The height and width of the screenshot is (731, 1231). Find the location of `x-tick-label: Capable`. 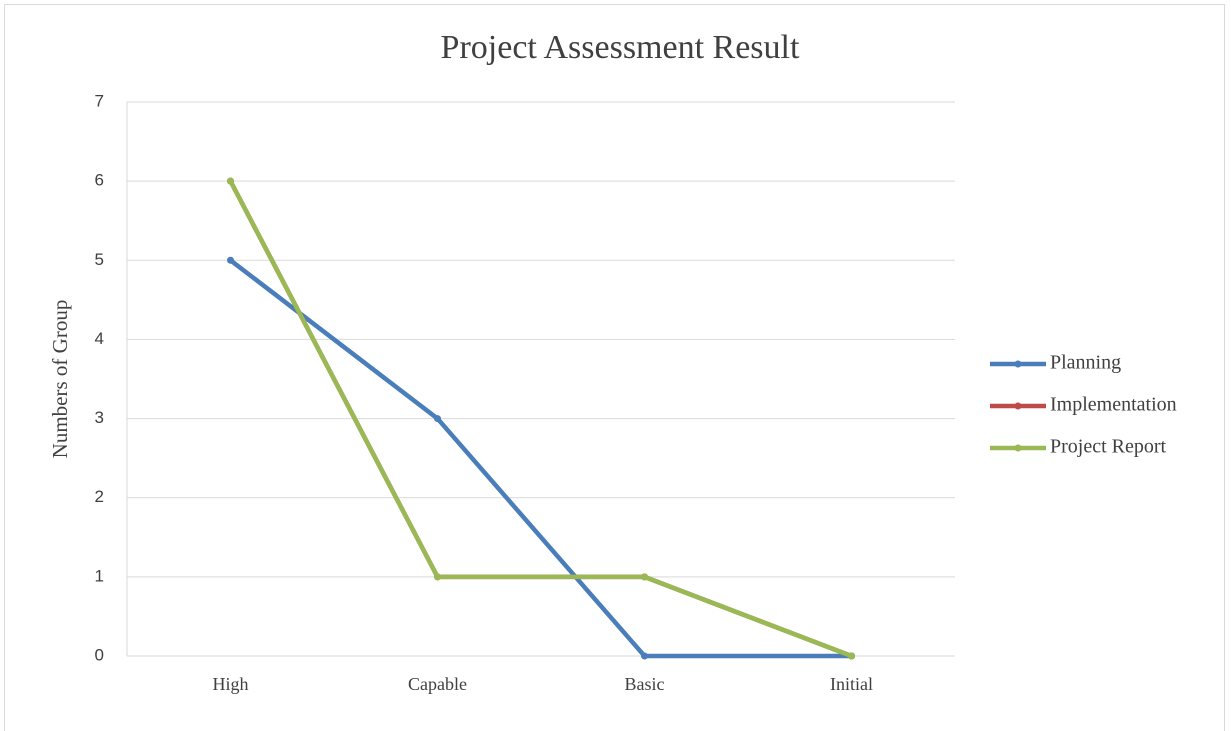

x-tick-label: Capable is located at coordinates (437, 684).